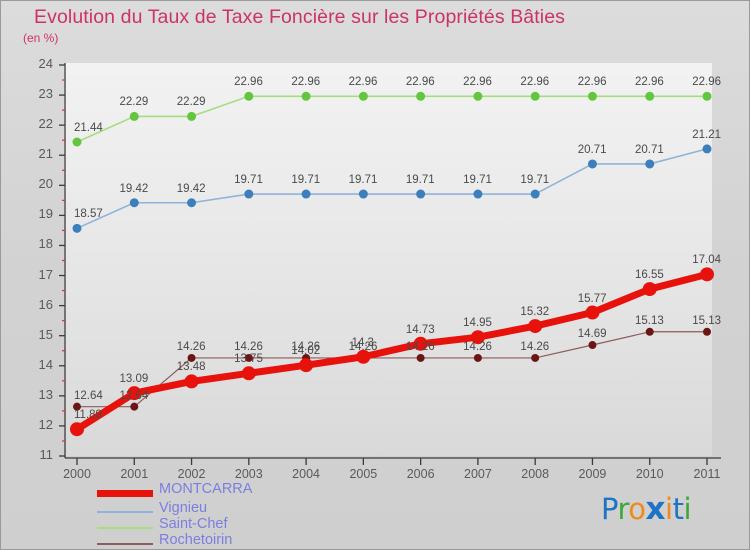 Image resolution: width=750 pixels, height=550 pixels. Describe the element at coordinates (362, 342) in the screenshot. I see `data-point-label: 14.3` at that location.